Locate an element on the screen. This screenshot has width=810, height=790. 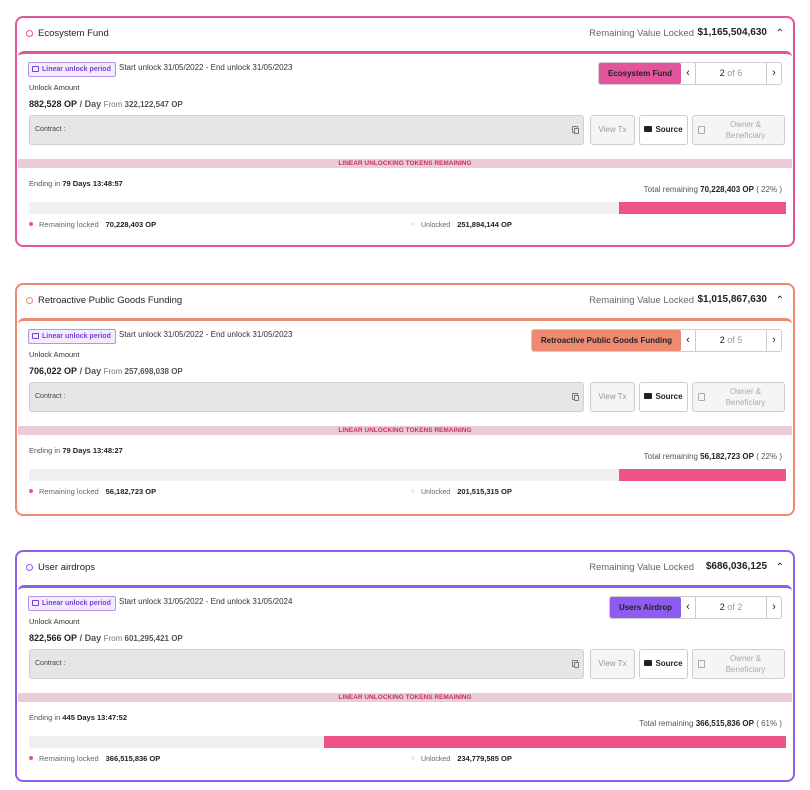
progress-fill is located at coordinates (702, 208).